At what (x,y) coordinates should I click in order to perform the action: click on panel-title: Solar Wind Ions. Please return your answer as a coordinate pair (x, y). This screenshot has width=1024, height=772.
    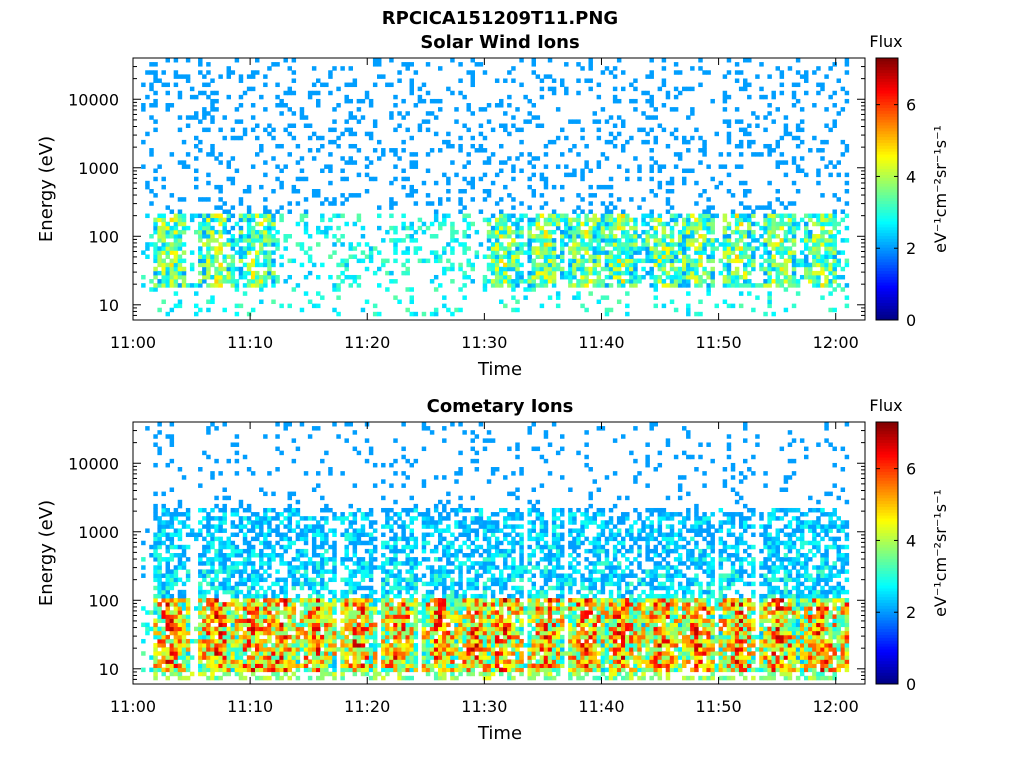
    Looking at the image, I should click on (499, 42).